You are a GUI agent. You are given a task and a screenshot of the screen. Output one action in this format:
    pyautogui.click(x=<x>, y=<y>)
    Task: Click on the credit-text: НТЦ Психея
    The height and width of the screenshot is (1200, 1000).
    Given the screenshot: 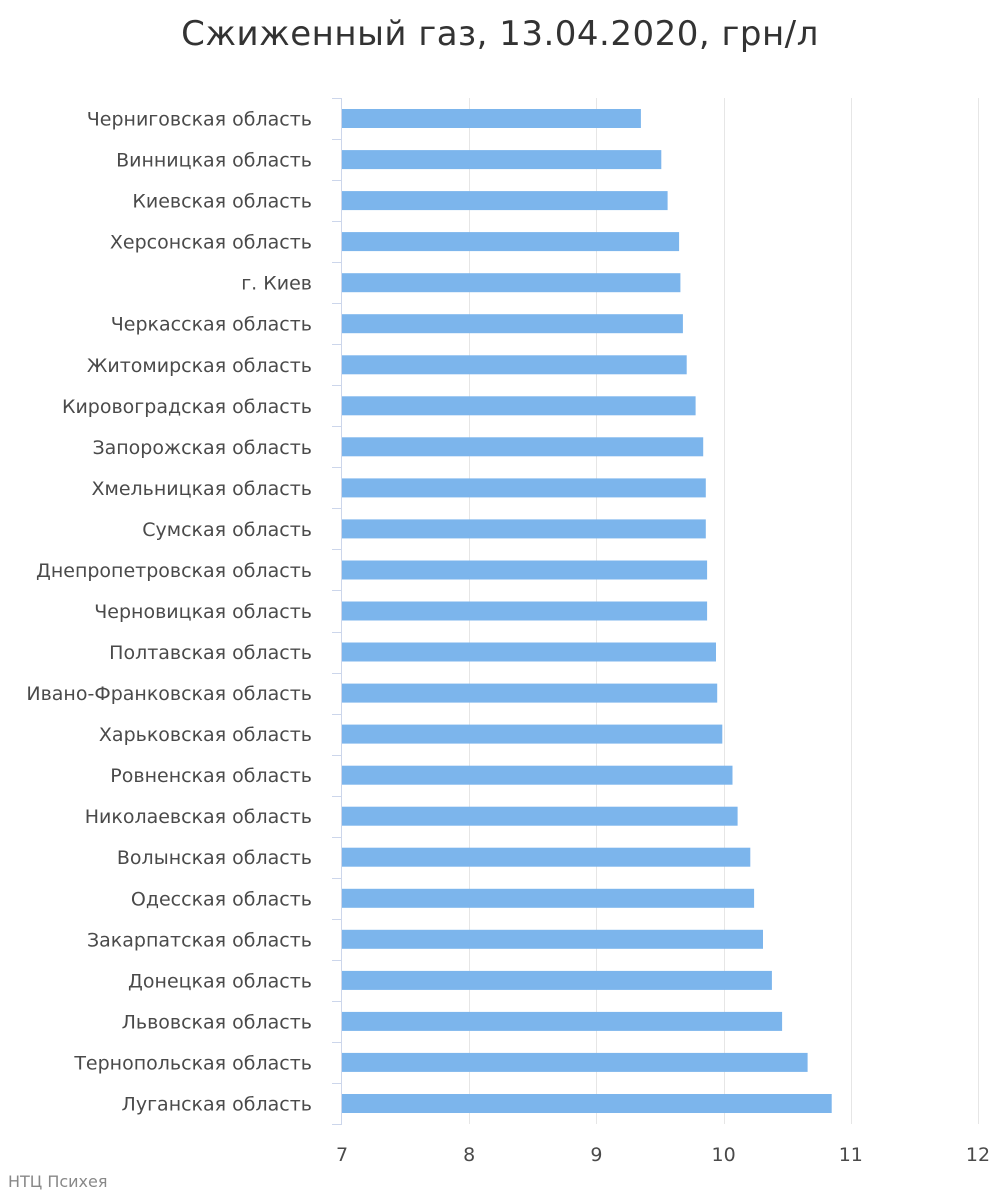 What is the action you would take?
    pyautogui.click(x=58, y=1181)
    